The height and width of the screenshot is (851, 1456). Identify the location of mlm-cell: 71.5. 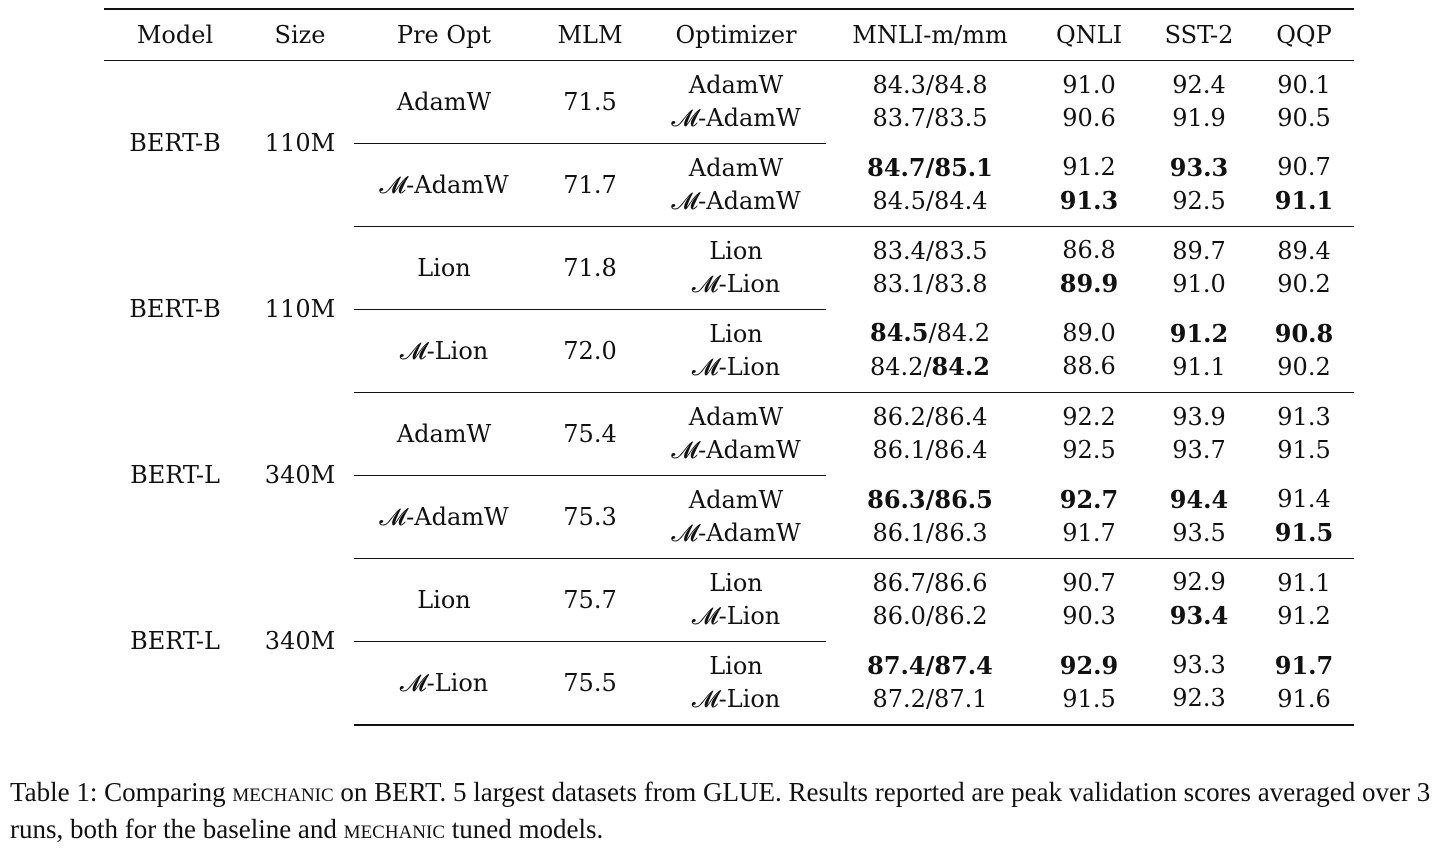
(590, 102).